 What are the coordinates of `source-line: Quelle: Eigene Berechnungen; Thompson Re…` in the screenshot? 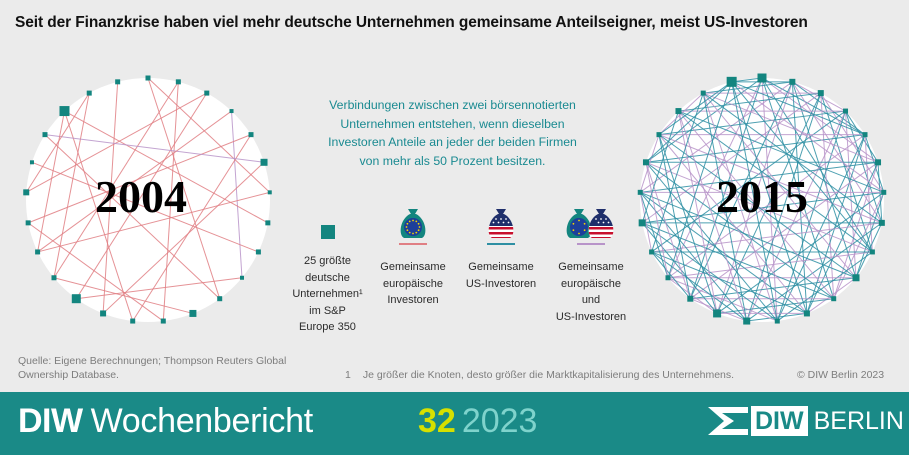 It's located at (152, 361).